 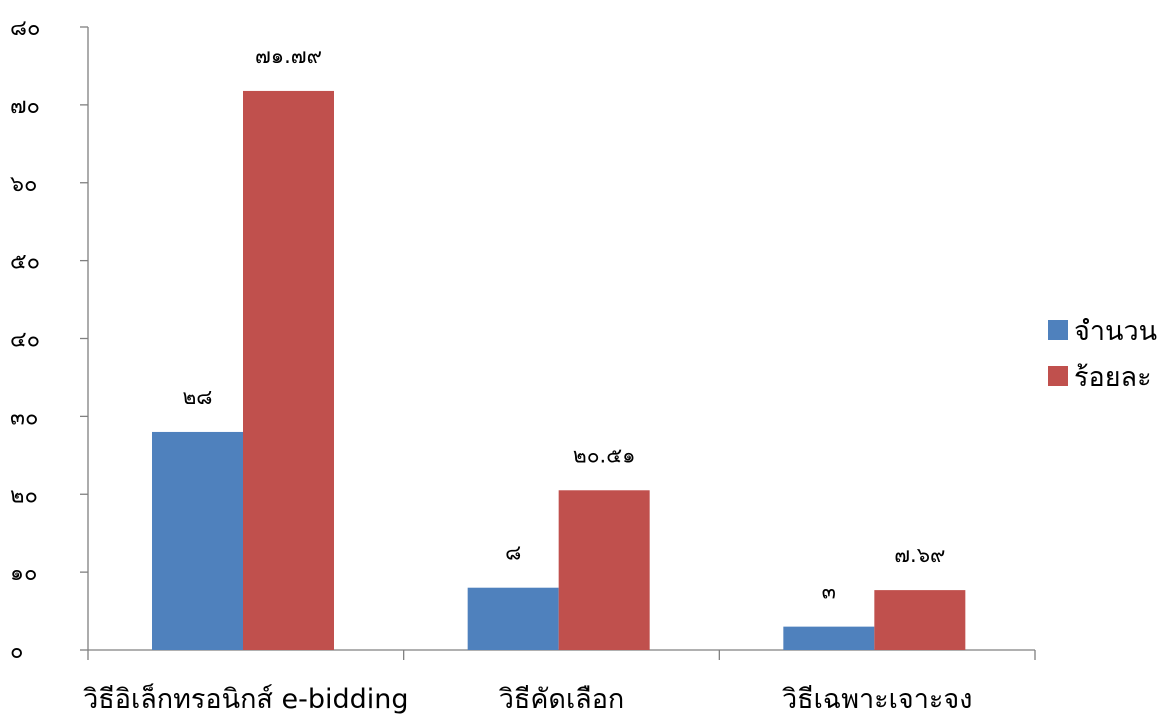 I want to click on data-label: ๒๘, so click(x=197, y=397).